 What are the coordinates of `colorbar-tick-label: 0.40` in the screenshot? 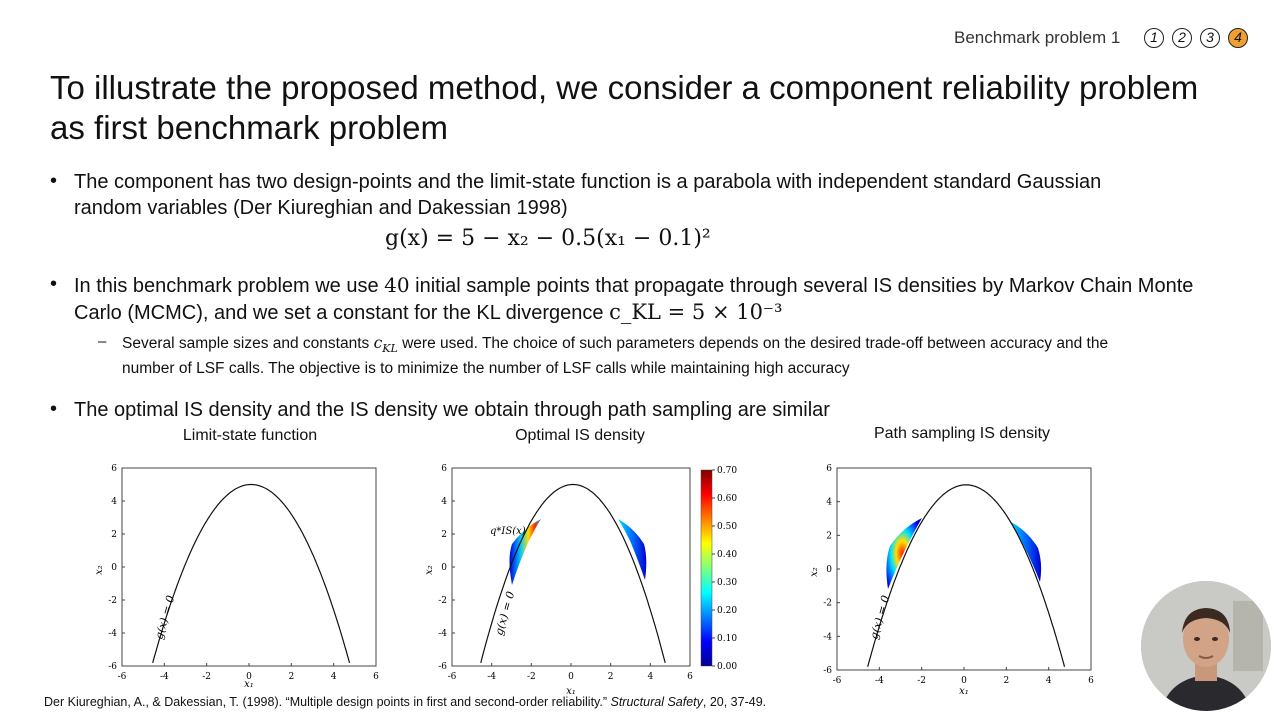 It's located at (727, 555).